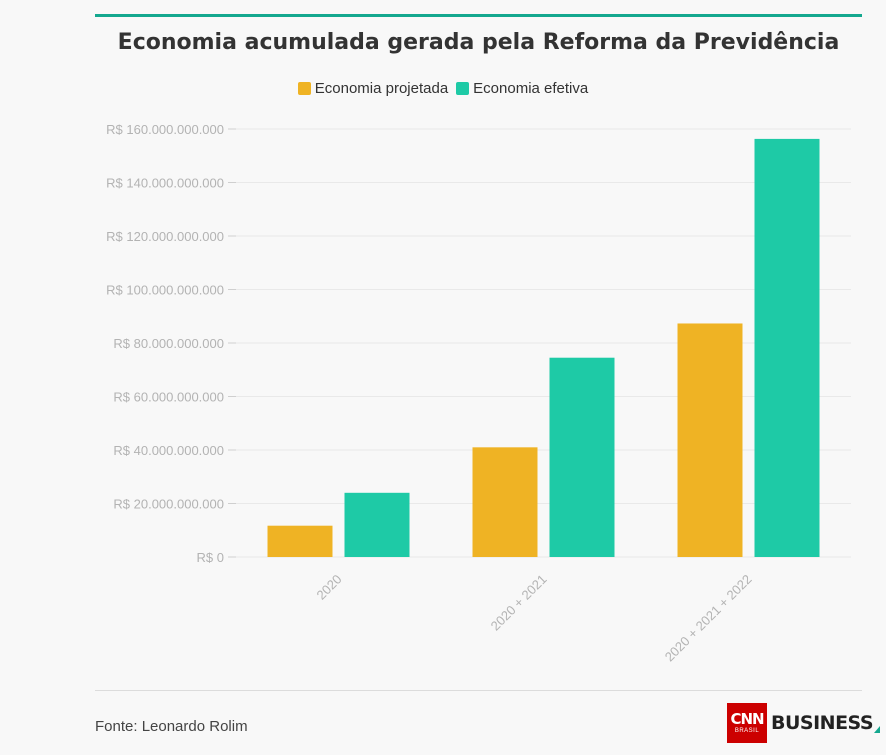  Describe the element at coordinates (822, 723) in the screenshot. I see `business-logo-word: BUSINESS` at that location.